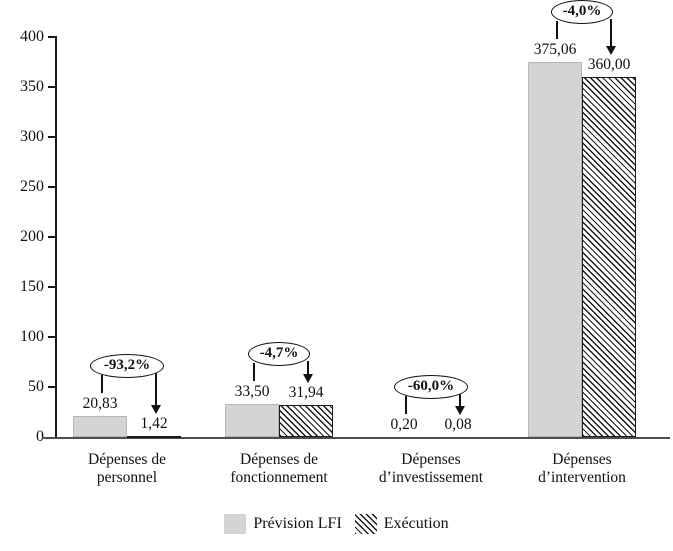 This screenshot has height=551, width=673. What do you see at coordinates (279, 477) in the screenshot?
I see `category-label-line2: fonctionnement` at bounding box center [279, 477].